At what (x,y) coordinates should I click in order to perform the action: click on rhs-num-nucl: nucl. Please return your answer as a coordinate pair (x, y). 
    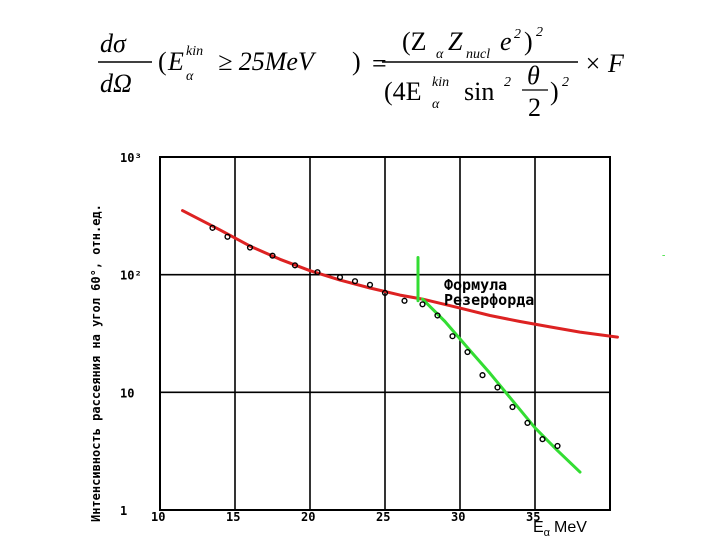
    Looking at the image, I should click on (478, 54).